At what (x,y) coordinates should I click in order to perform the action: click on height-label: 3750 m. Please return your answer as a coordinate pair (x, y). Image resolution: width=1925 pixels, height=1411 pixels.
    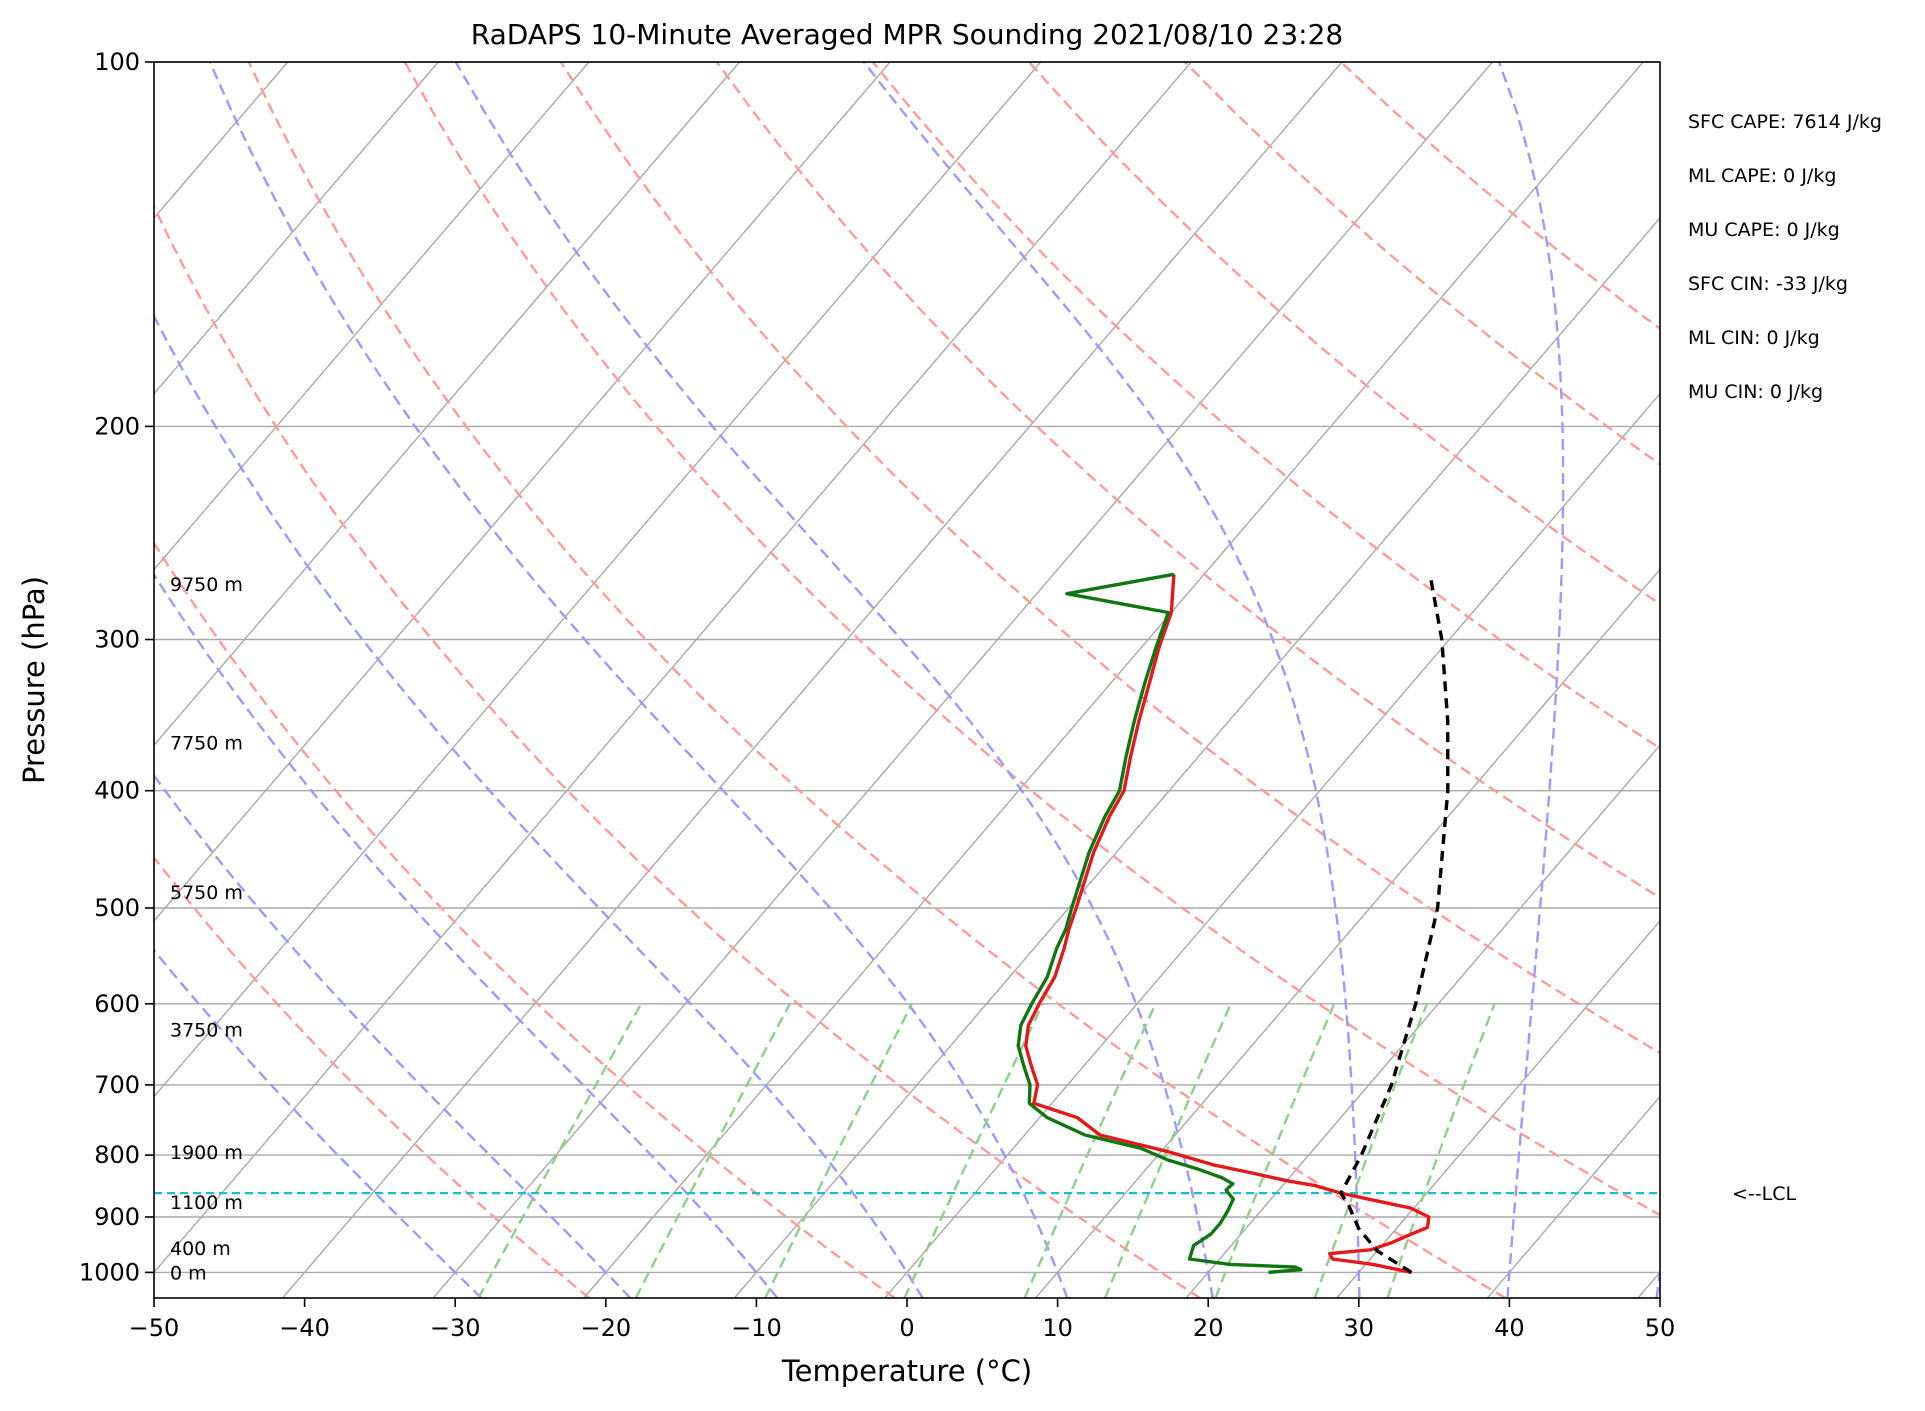
    Looking at the image, I should click on (206, 1031).